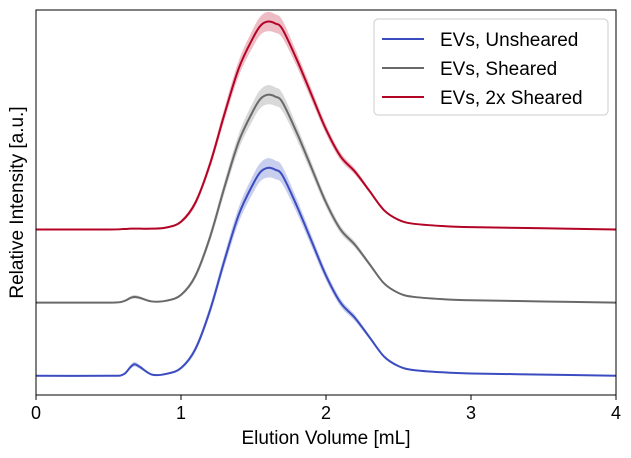 This screenshot has width=631, height=458. I want to click on x-tick-label: 0, so click(36, 413).